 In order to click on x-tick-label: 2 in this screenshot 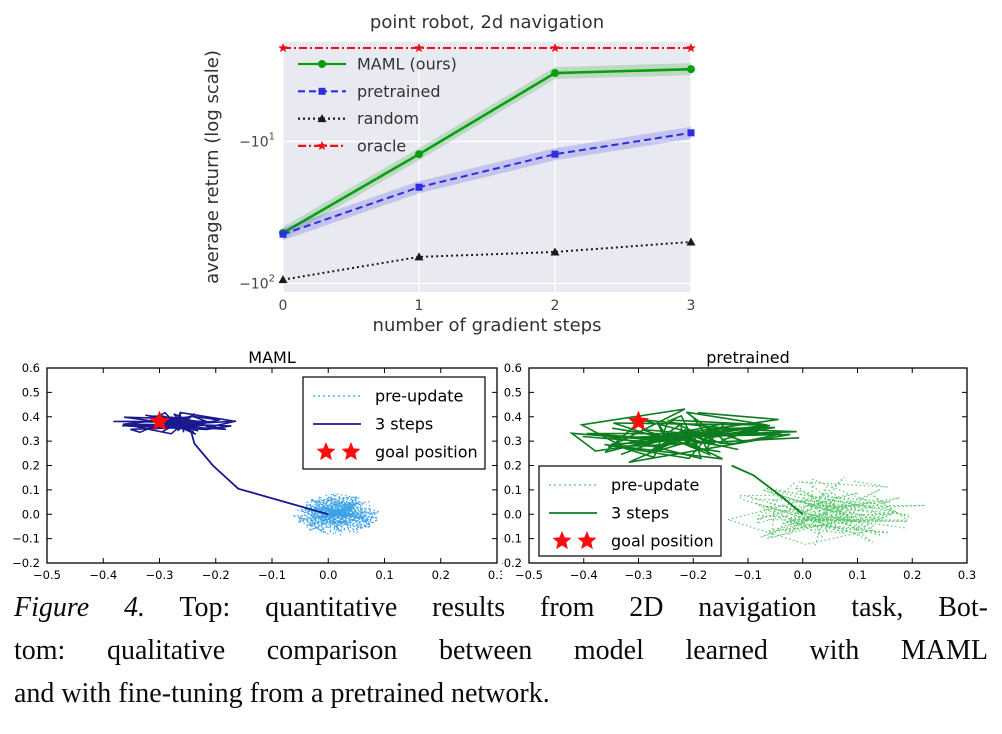, I will do `click(555, 306)`.